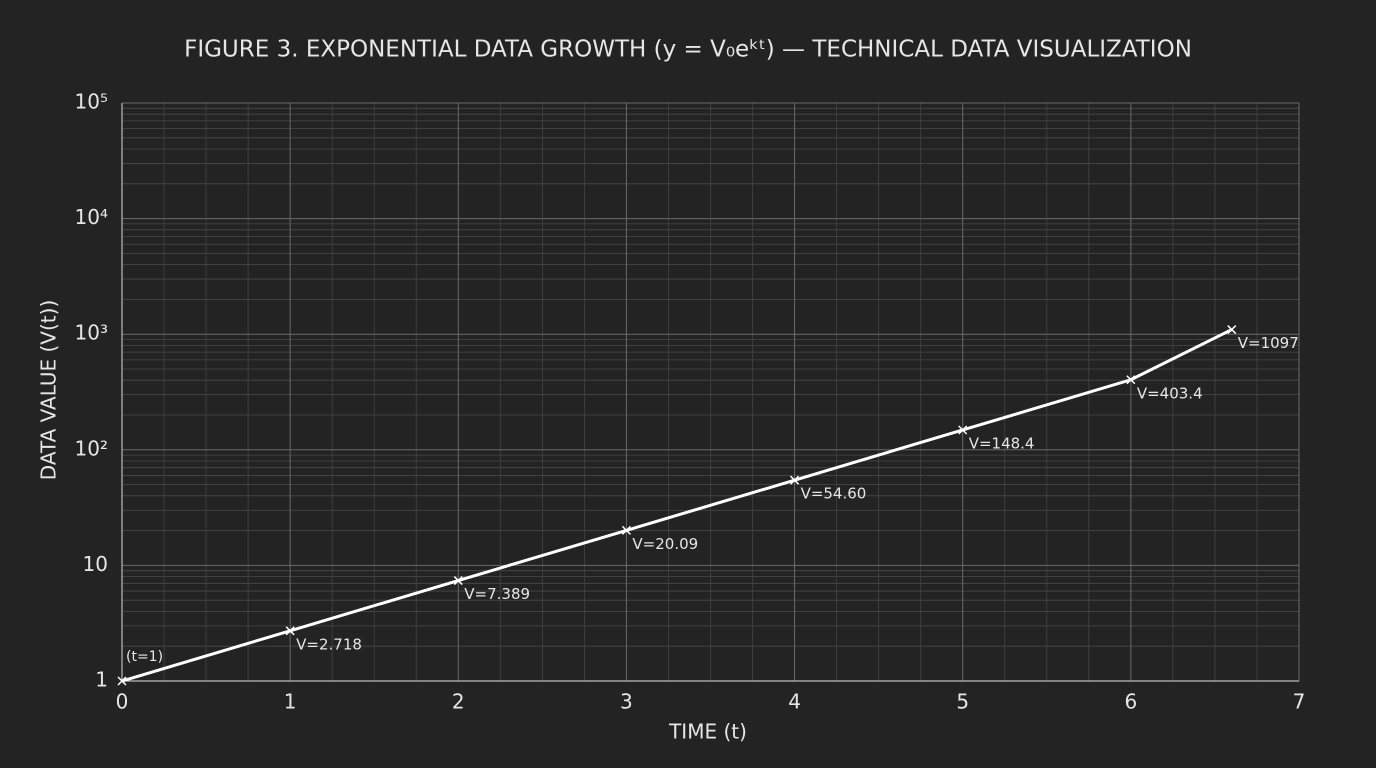  Describe the element at coordinates (794, 702) in the screenshot. I see `x-tick-label: 4` at that location.